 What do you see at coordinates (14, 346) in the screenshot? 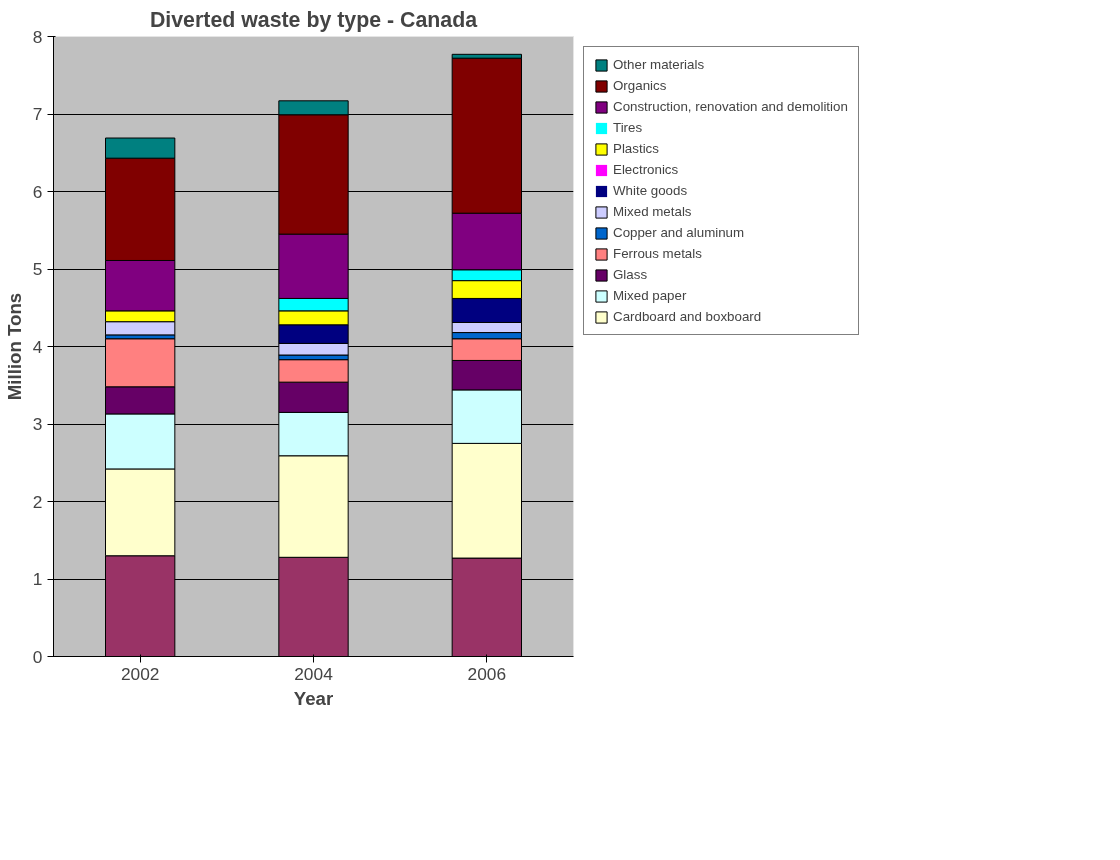
I see `y-axis-title: Million Tons` at bounding box center [14, 346].